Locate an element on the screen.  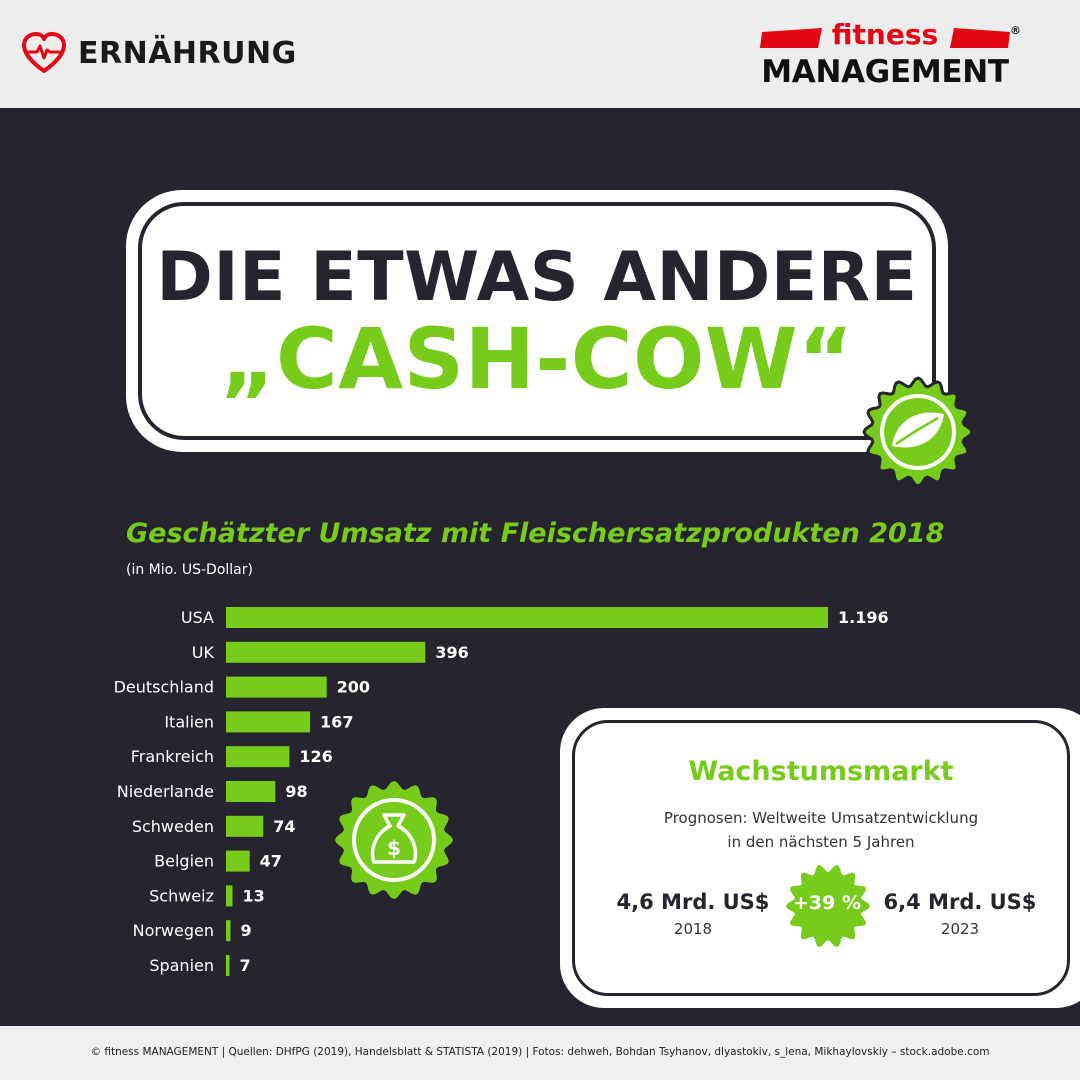
title-line-1: DIE ETWAS ANDERE is located at coordinates (537, 277).